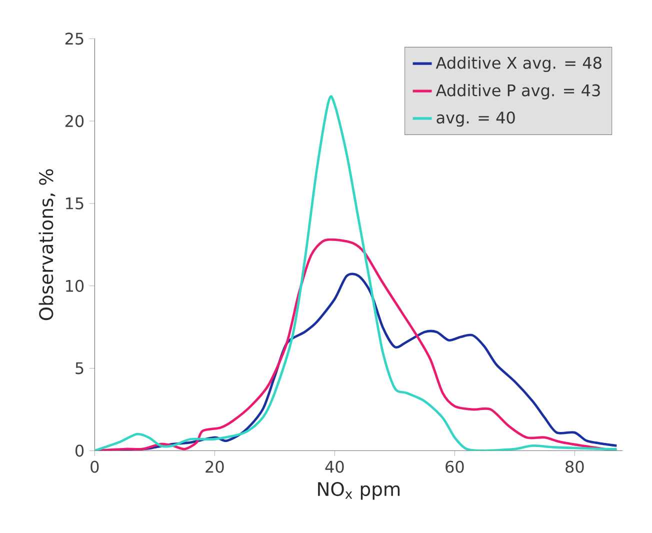 This screenshot has width=652, height=533. What do you see at coordinates (518, 92) in the screenshot?
I see `legend-label: Additive P avg. = 43` at bounding box center [518, 92].